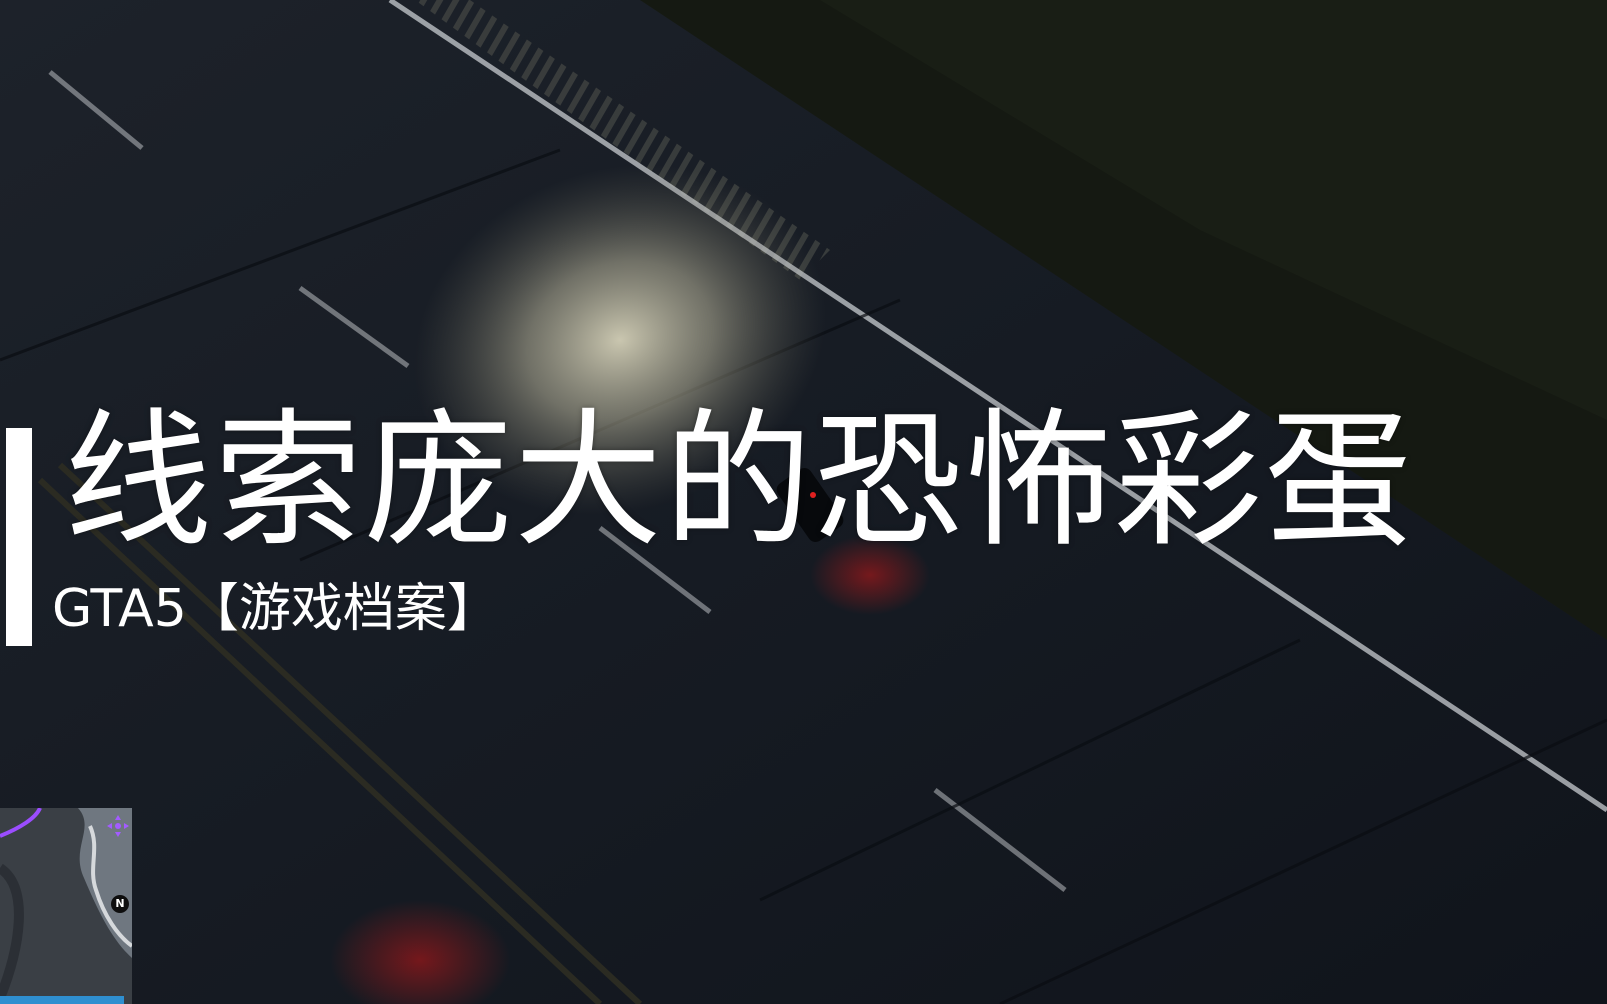  What do you see at coordinates (810, 505) in the screenshot?
I see `car` at bounding box center [810, 505].